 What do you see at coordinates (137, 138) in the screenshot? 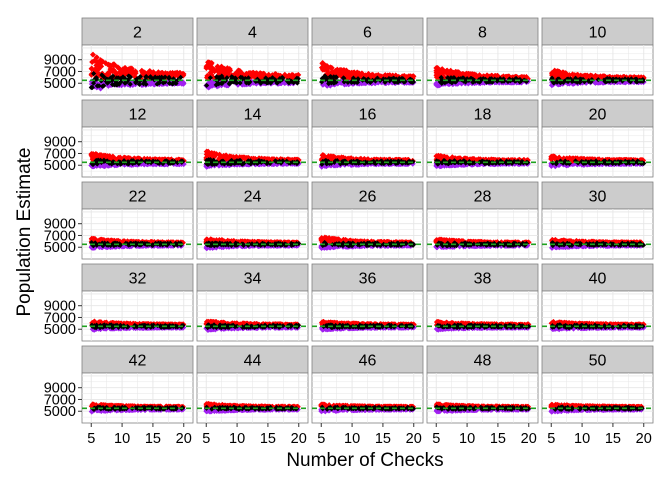
I see `facet-panel-12: 12` at bounding box center [137, 138].